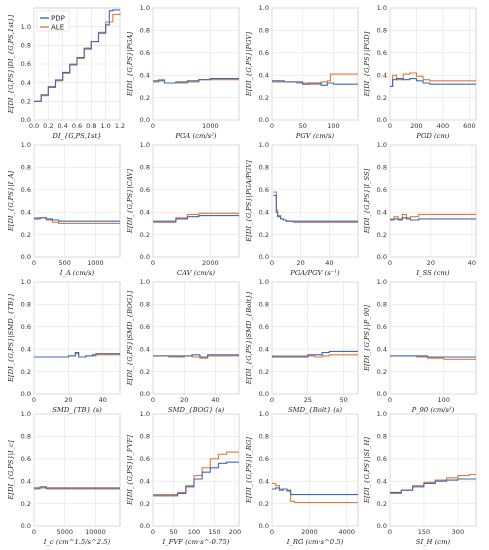  Describe the element at coordinates (214, 532) in the screenshot. I see `x-tick-label: 150` at that location.